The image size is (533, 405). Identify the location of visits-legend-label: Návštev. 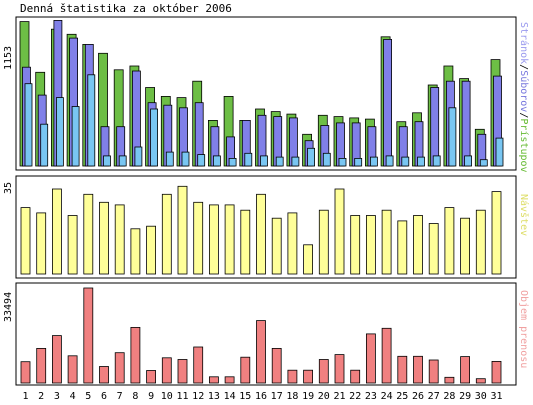
(524, 215).